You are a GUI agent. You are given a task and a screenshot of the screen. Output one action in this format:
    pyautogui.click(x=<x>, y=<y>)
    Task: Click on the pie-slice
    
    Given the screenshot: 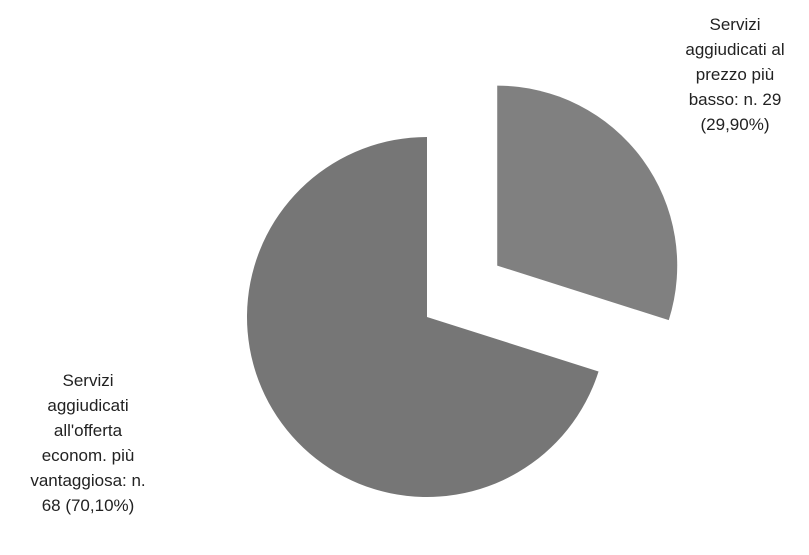 What is the action you would take?
    pyautogui.click(x=587, y=203)
    